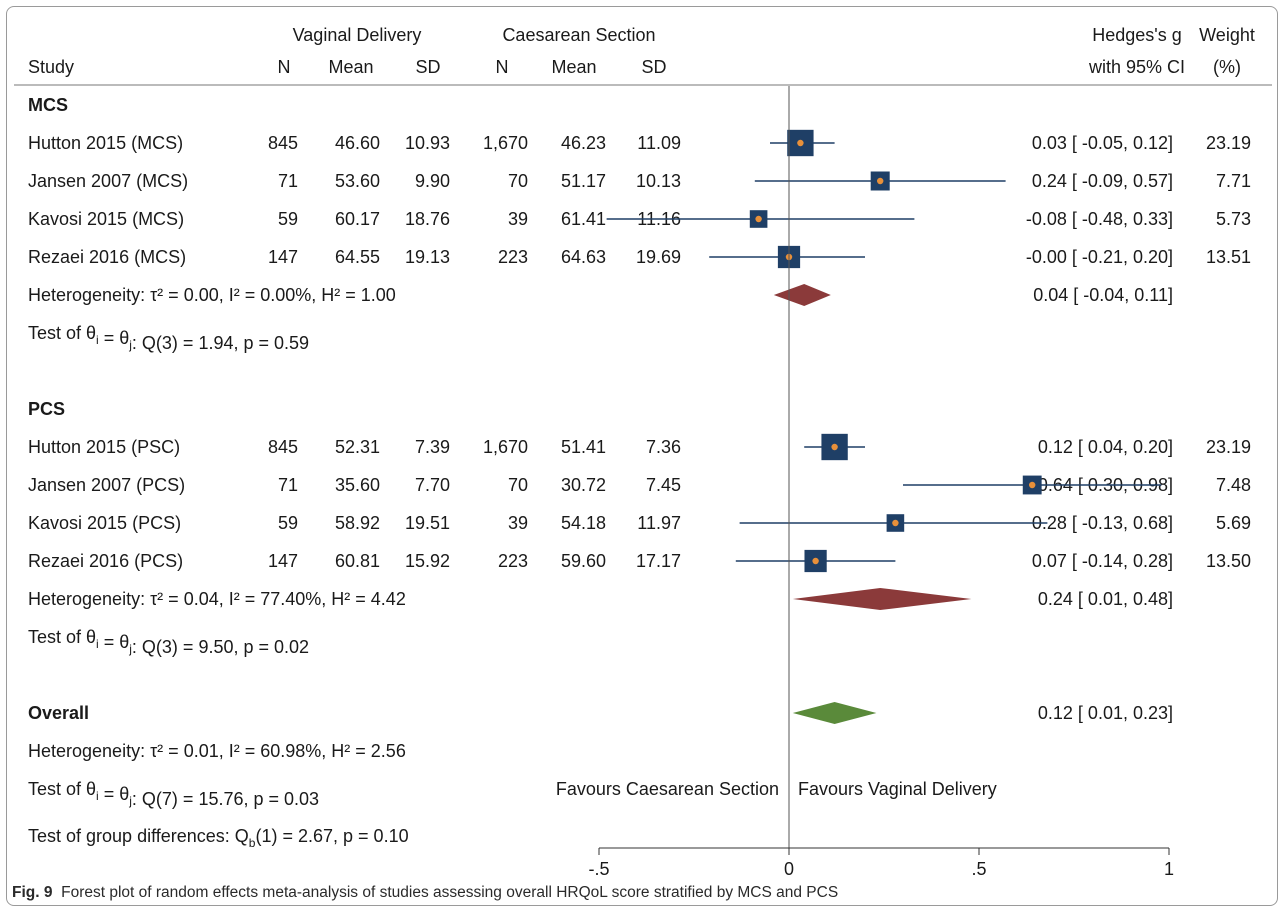 The image size is (1287, 915). I want to click on vd-sd-cell: 18.76, so click(427, 219).